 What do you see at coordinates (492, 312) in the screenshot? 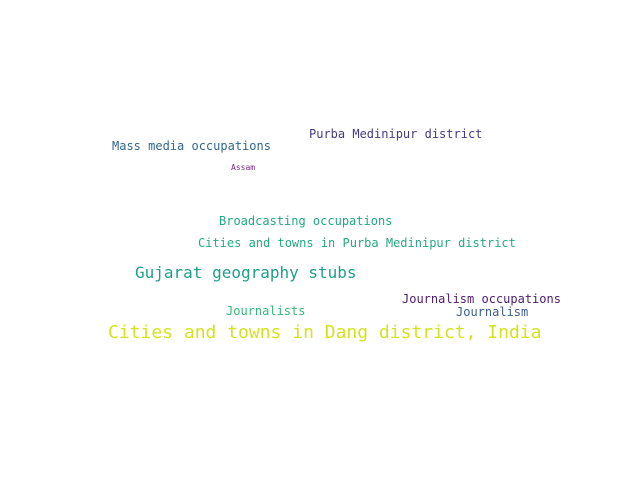
I see `word-journalism: Journalism` at bounding box center [492, 312].